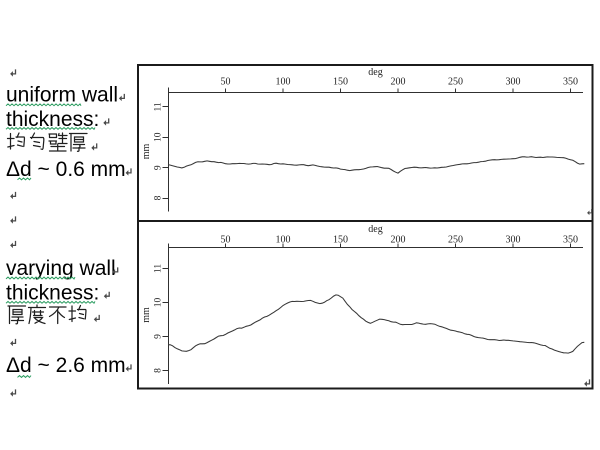  What do you see at coordinates (62, 95) in the screenshot?
I see `svg-text: uniform wall` at bounding box center [62, 95].